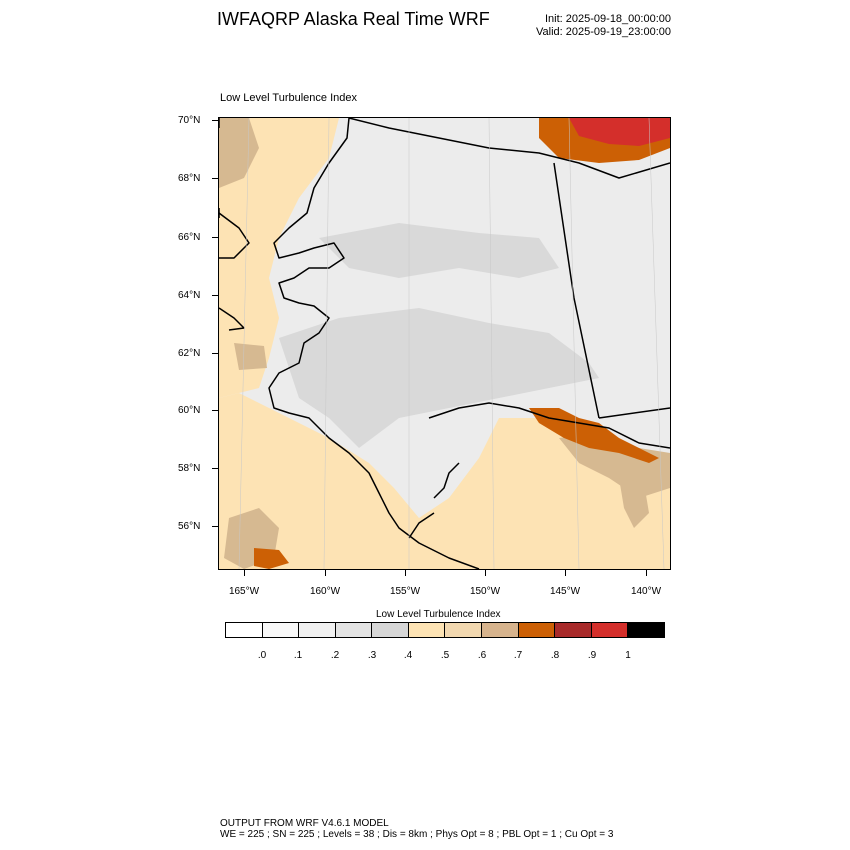  What do you see at coordinates (485, 591) in the screenshot?
I see `lon-label-150: 150°W` at bounding box center [485, 591].